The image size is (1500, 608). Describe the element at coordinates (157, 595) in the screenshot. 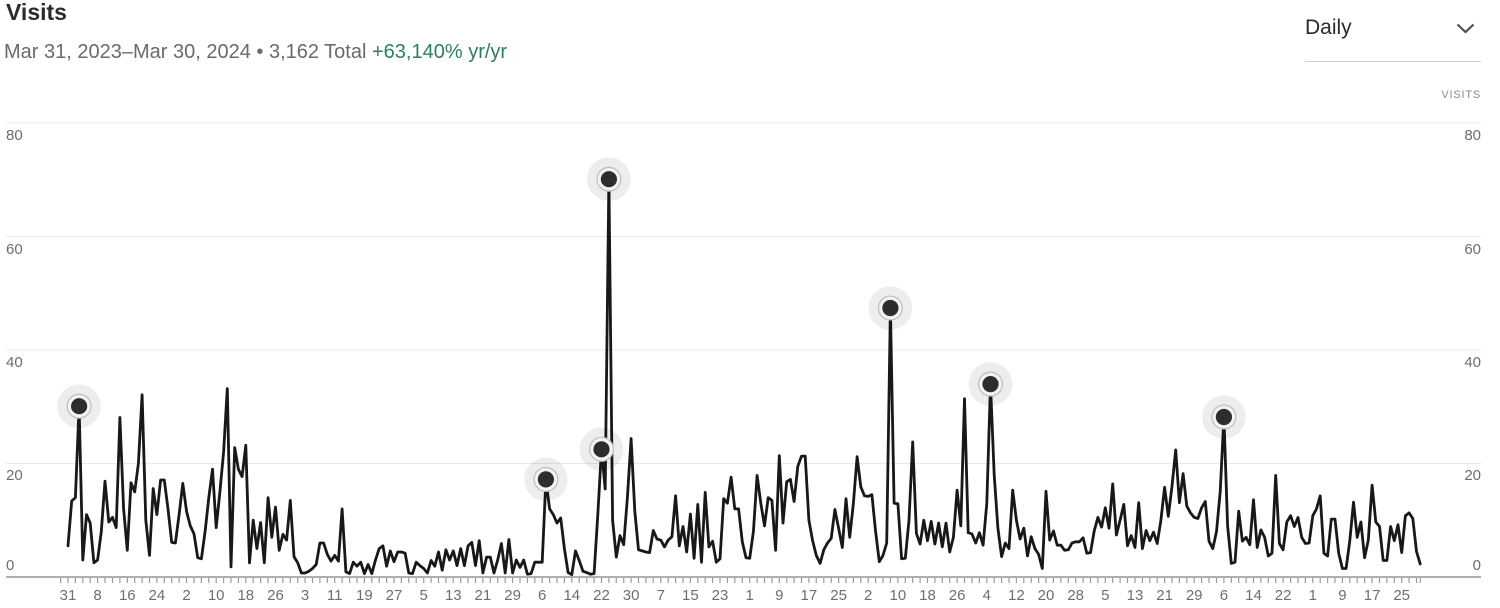

I see `svg-text: 24` at that location.